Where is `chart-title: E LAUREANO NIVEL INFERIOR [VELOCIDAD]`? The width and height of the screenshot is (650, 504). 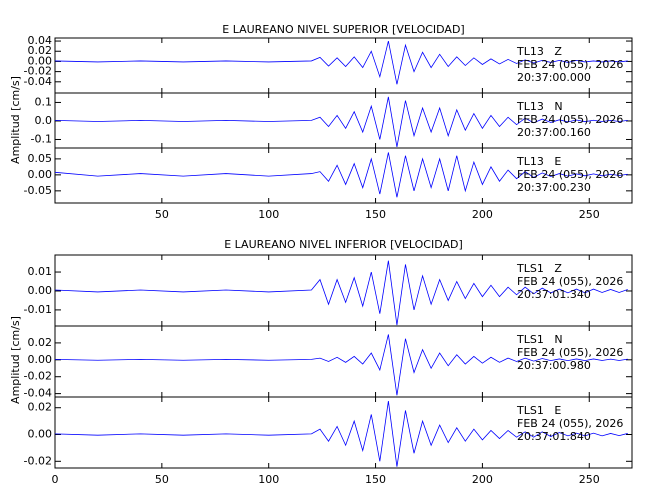
chart-title: E LAUREANO NIVEL INFERIOR [VELOCIDAD] is located at coordinates (343, 244).